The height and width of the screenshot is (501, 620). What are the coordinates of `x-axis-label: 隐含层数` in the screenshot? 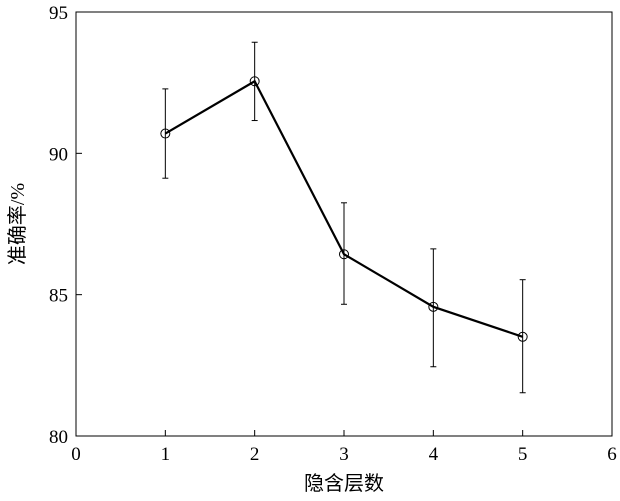 It's located at (344, 483).